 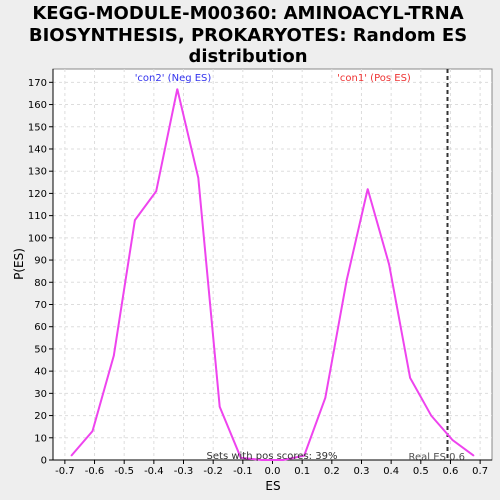 I want to click on y-tick-label: 20, so click(x=40, y=416).